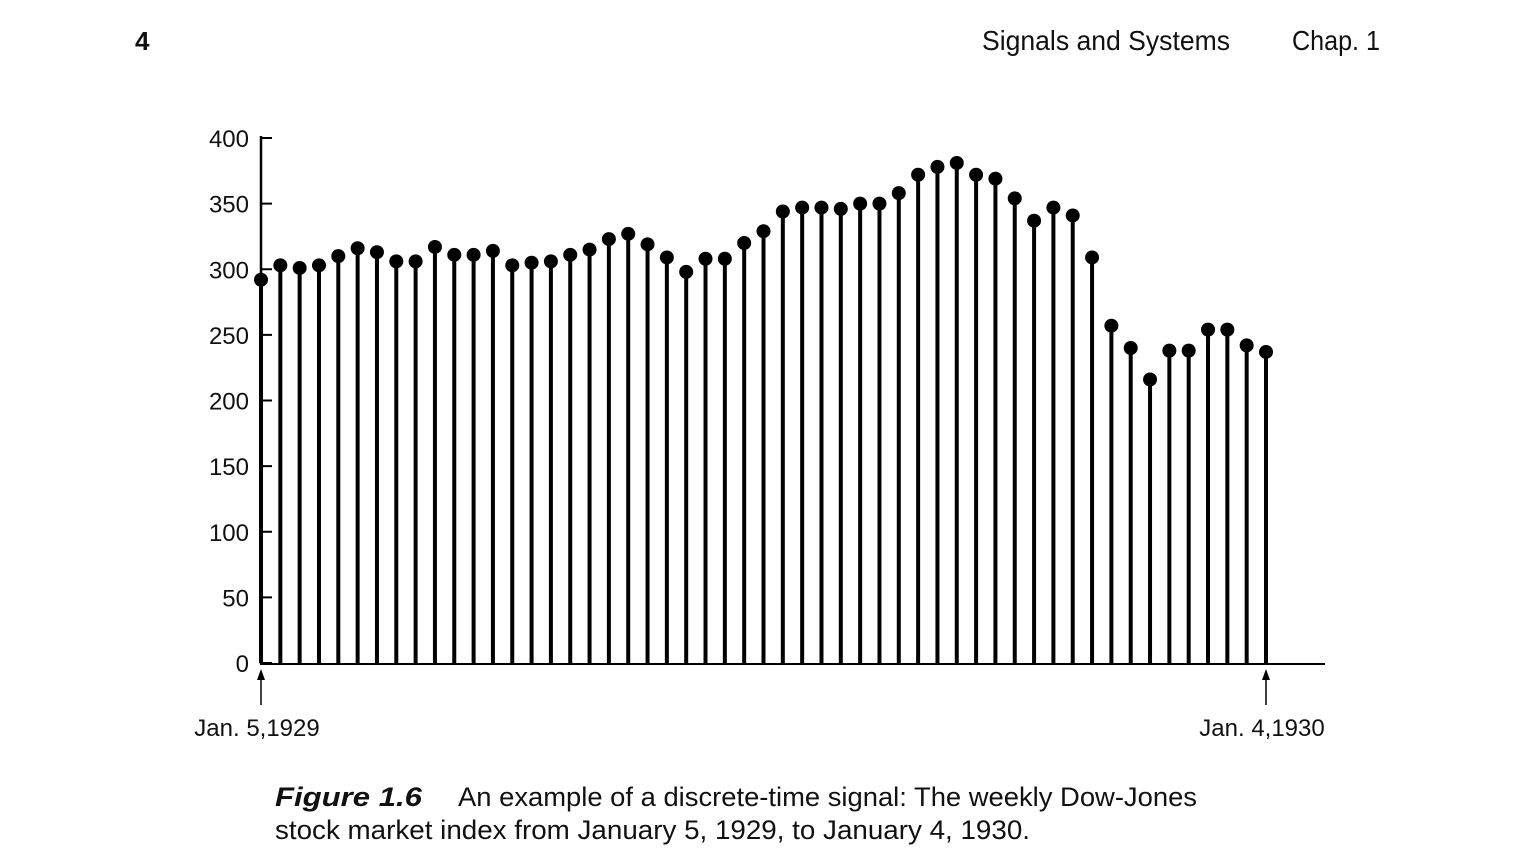 The image size is (1513, 867). Describe the element at coordinates (1106, 40) in the screenshot. I see `running-head: Signals and Systems` at that location.